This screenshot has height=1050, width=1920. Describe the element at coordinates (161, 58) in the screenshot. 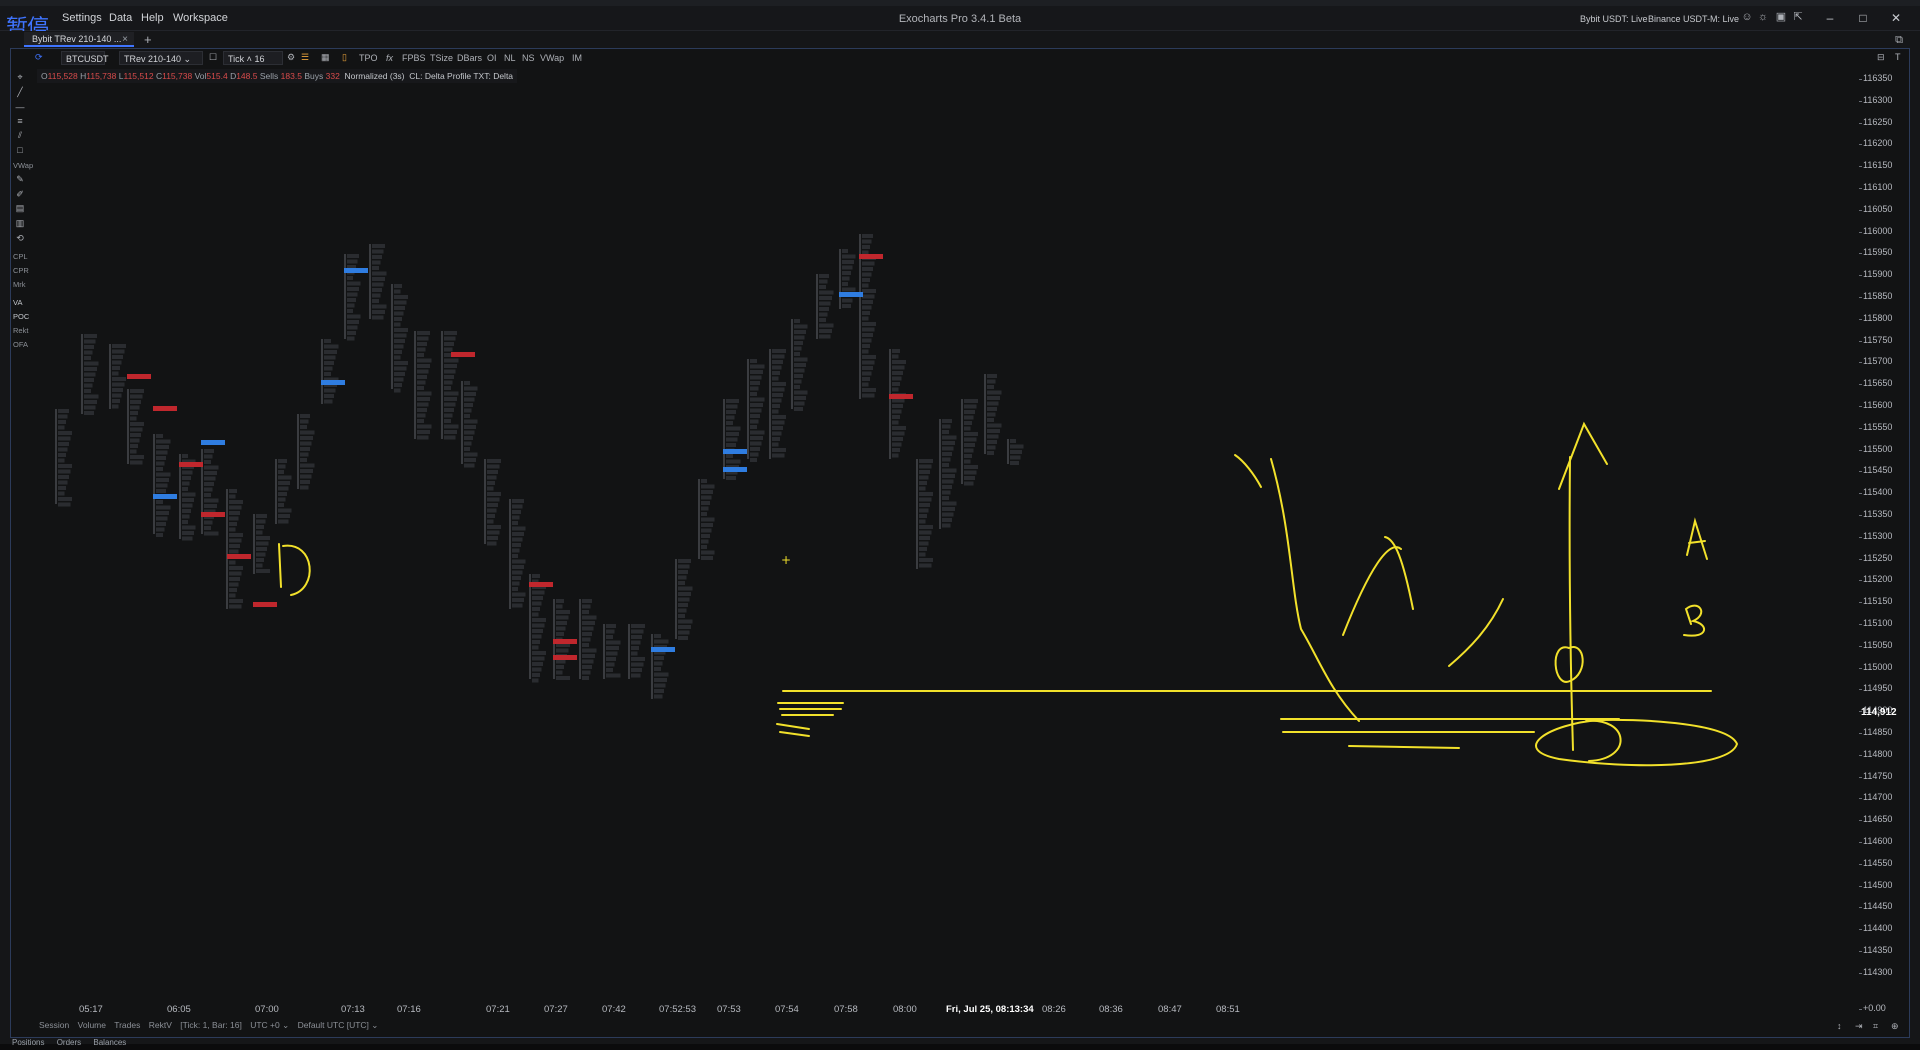

I see `chart-type-selector: TRev 210-140 ⌄` at that location.